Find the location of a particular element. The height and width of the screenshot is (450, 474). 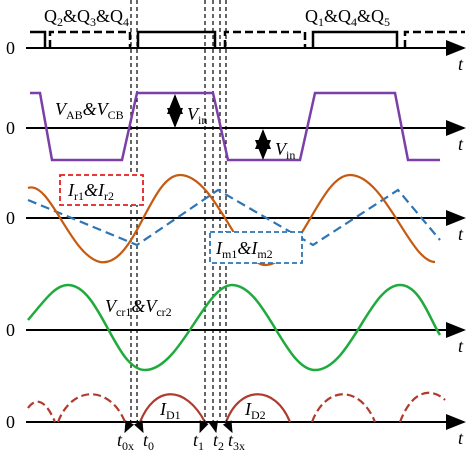

gate-label: Q2&Q3&Q4 is located at coordinates (86, 17).